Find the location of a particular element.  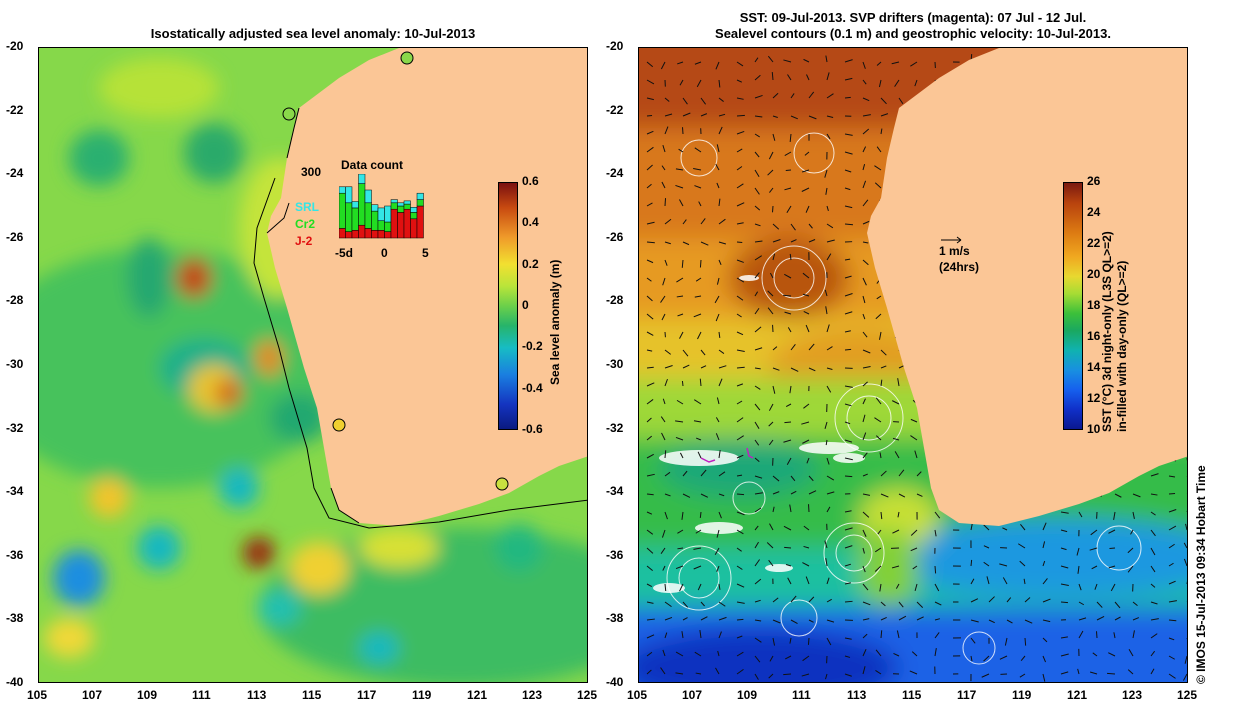

colorbar-tick-label: 10 is located at coordinates (1094, 429).